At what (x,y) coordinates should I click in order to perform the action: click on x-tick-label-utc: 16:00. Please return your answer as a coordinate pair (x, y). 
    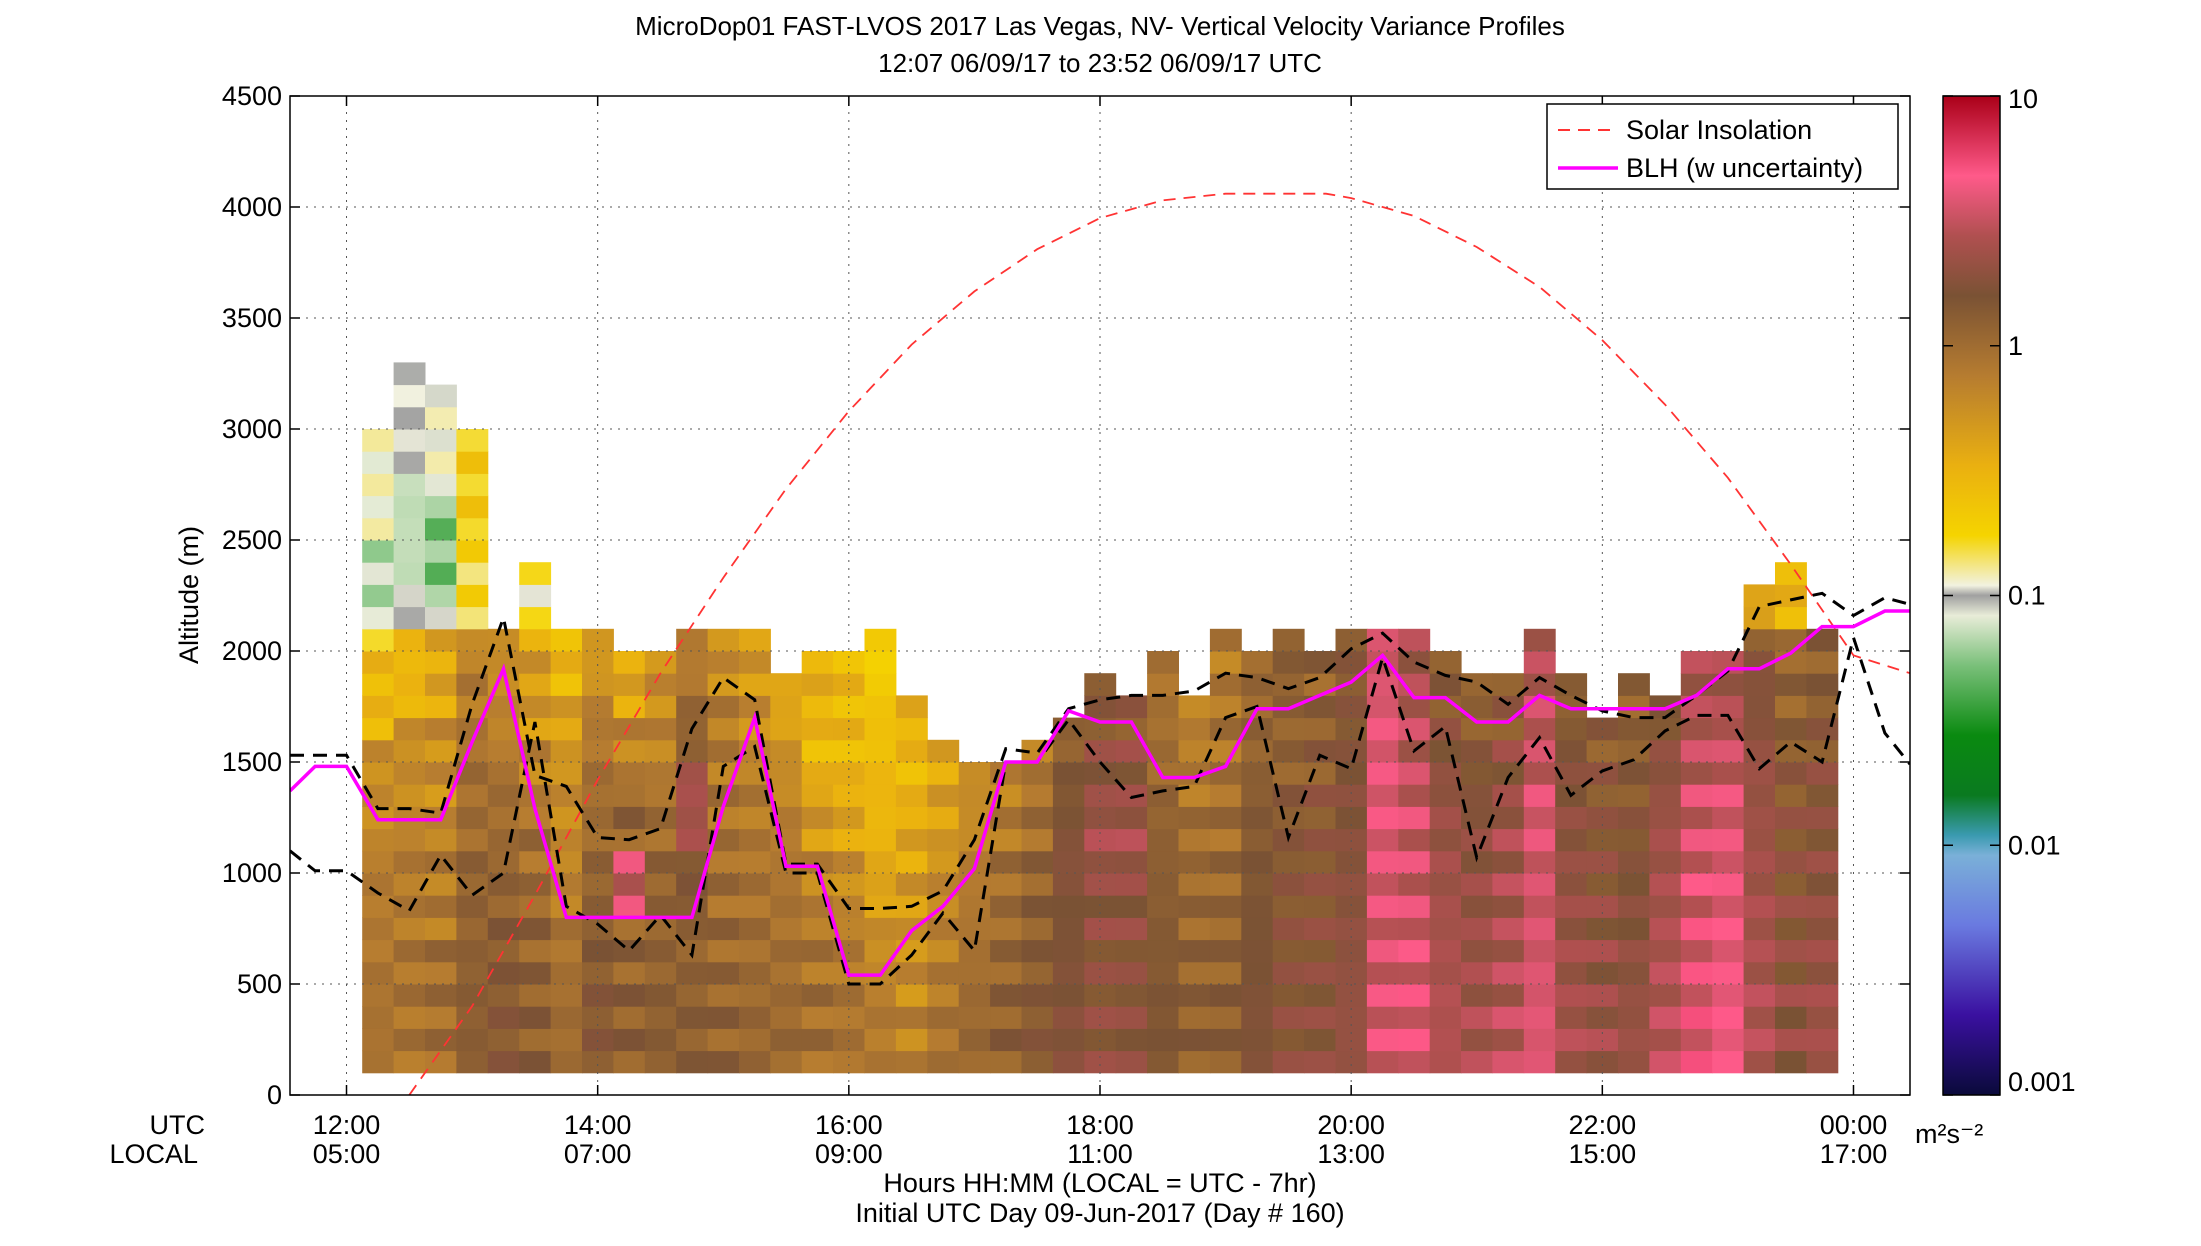
    Looking at the image, I should click on (849, 1125).